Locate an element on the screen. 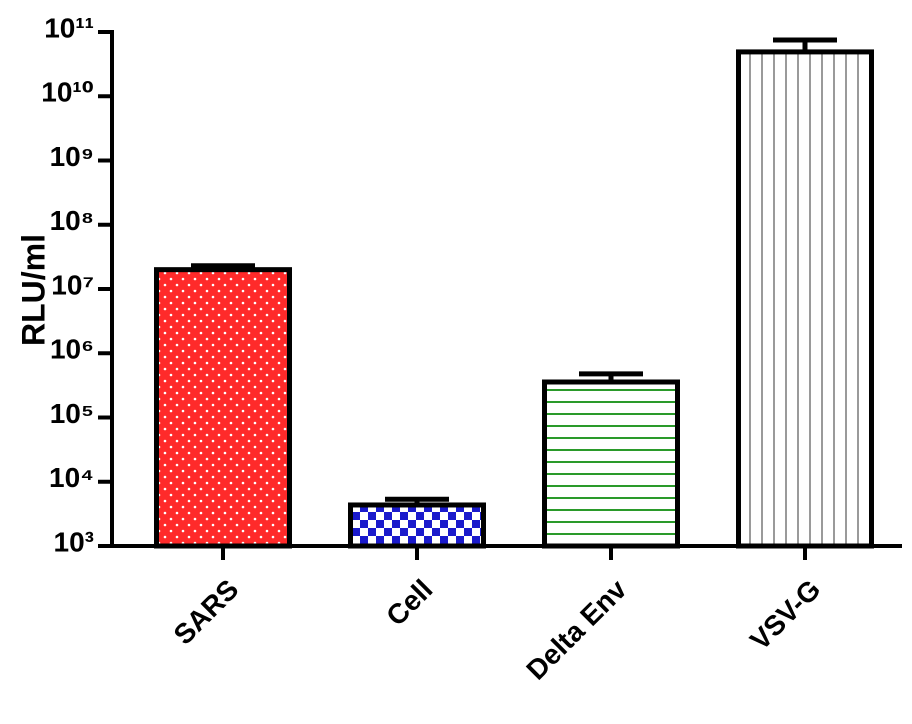 The width and height of the screenshot is (912, 724). y-tick-label: 10⁷ is located at coordinates (72, 284).